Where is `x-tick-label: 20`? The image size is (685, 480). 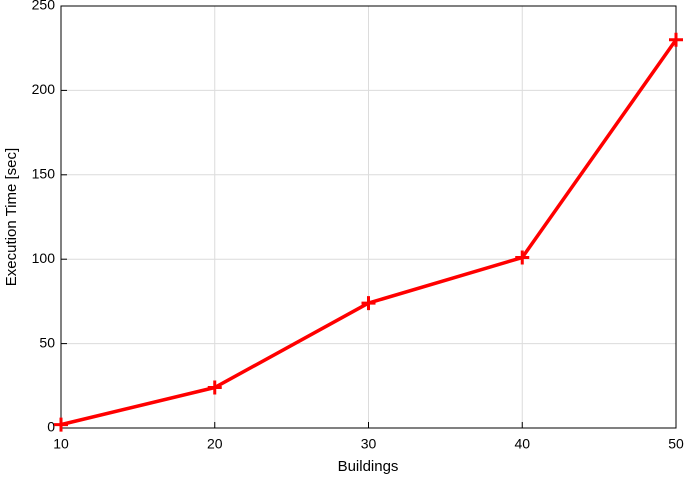
x-tick-label: 20 is located at coordinates (215, 444).